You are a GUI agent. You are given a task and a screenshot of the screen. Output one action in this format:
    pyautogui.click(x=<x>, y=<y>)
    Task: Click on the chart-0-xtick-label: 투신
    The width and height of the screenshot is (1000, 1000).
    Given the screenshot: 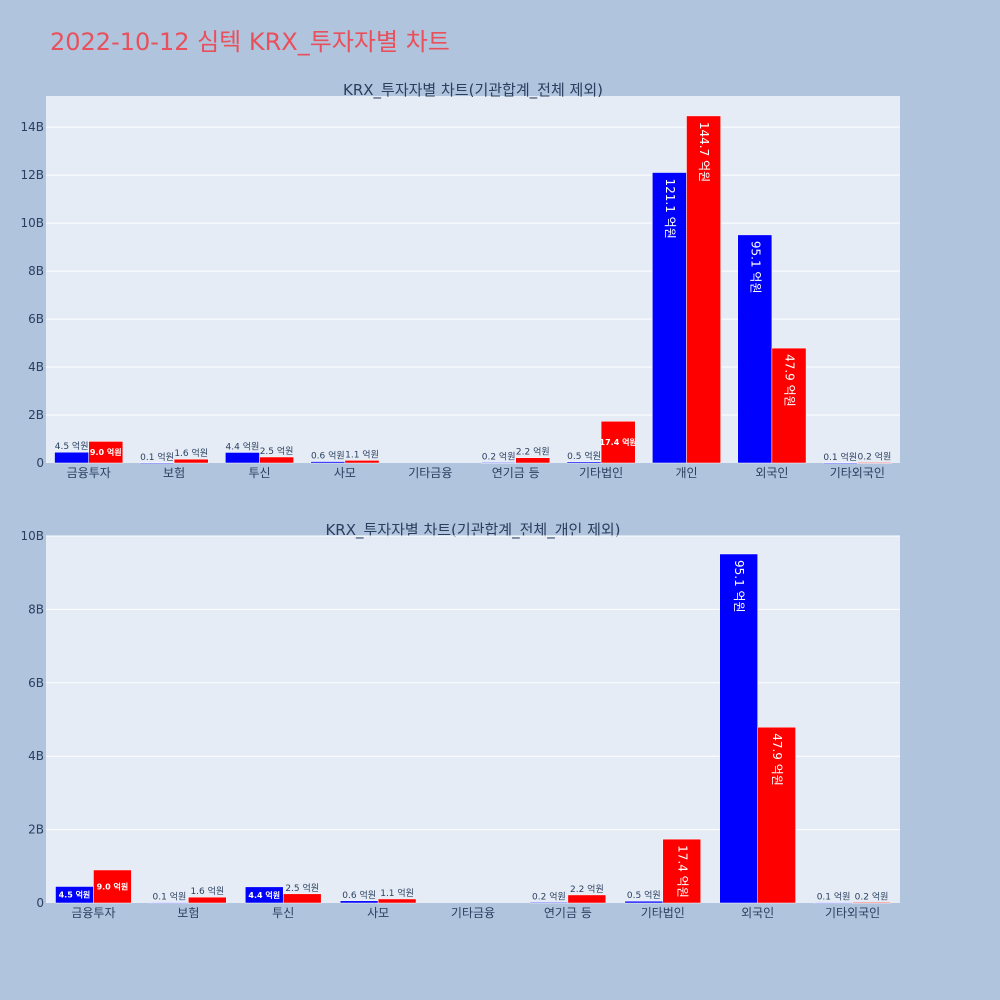 What is the action you would take?
    pyautogui.click(x=259, y=473)
    